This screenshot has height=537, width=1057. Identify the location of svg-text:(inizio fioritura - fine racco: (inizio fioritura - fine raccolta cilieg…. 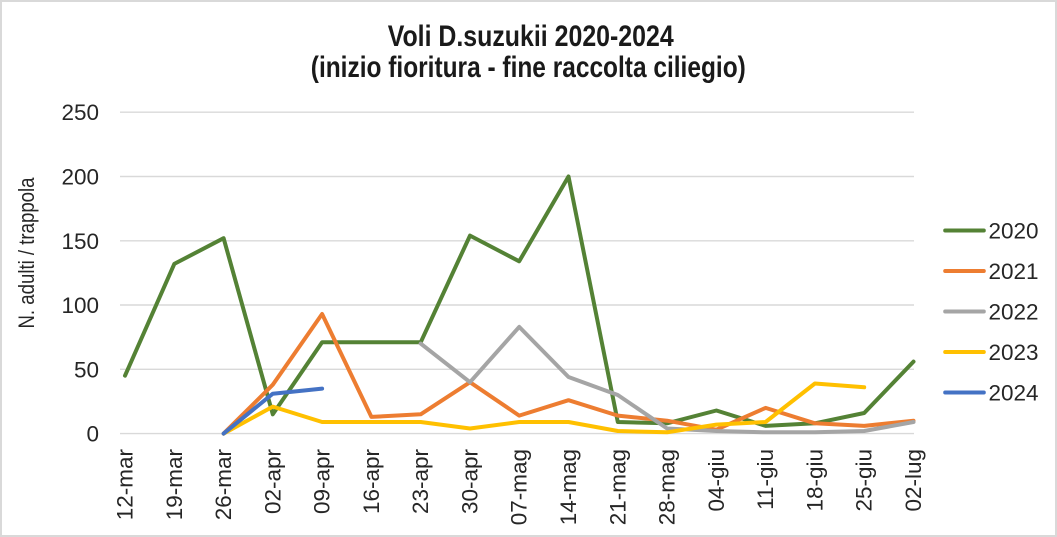
(528, 67).